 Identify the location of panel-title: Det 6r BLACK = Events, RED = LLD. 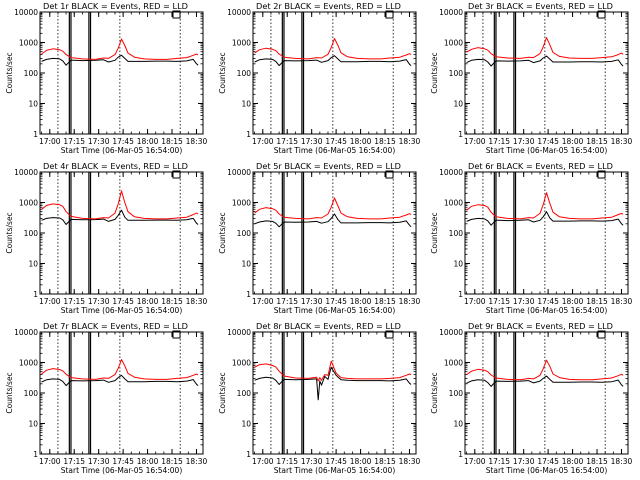
(540, 166).